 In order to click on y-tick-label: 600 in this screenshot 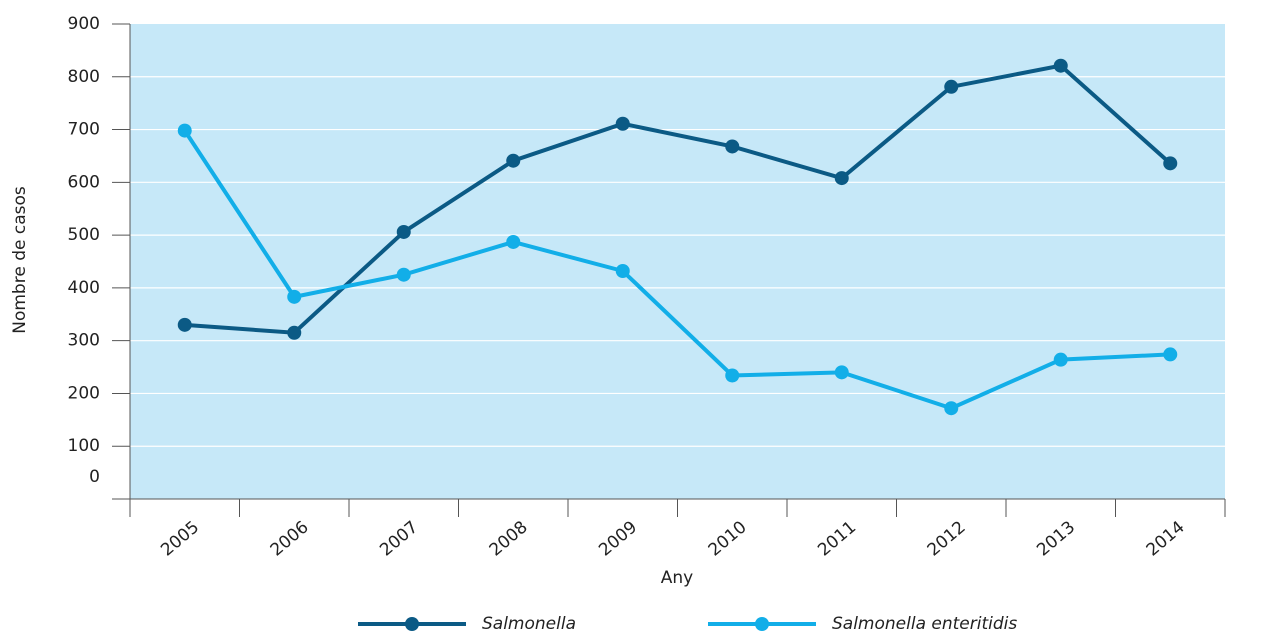, I will do `click(84, 182)`.